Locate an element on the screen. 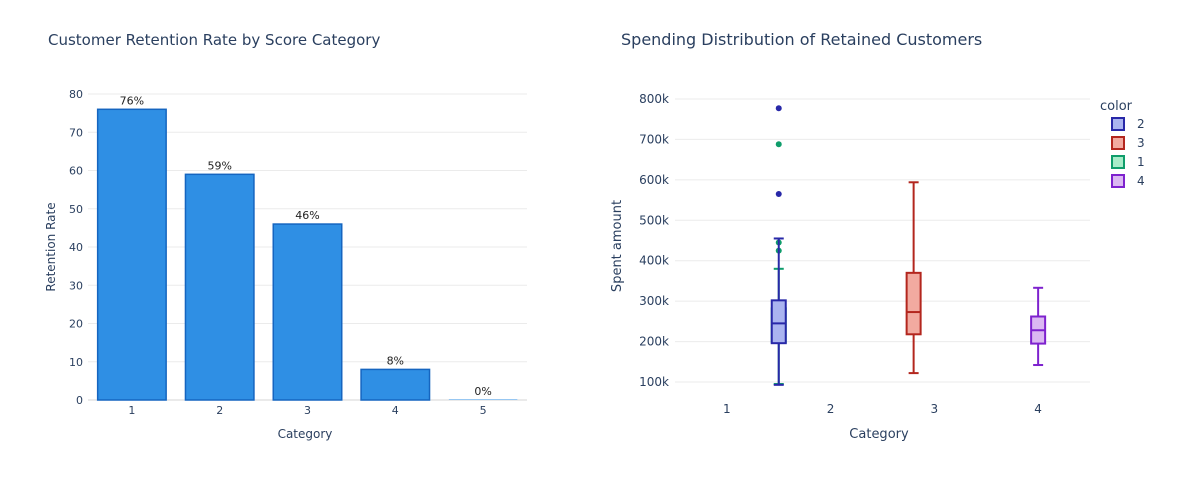 The width and height of the screenshot is (1188, 499). spending-boxes is located at coordinates (908, 245).